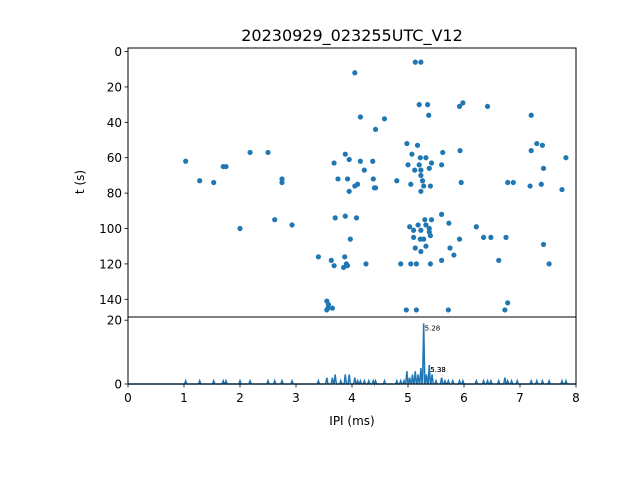  Describe the element at coordinates (113, 176) in the screenshot. I see `y-axis-ticks: 0 20 40 60 80 100 120 140` at that location.